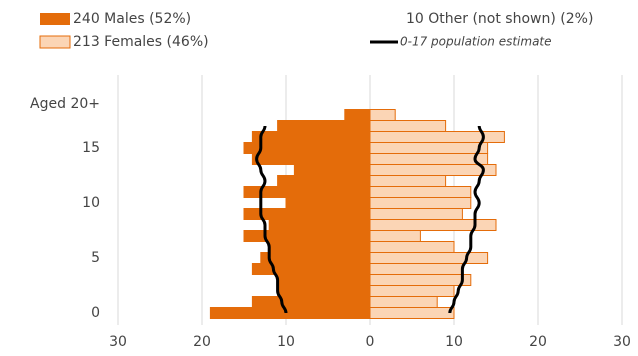 This screenshot has width=638, height=356. What do you see at coordinates (476, 42) in the screenshot?
I see `legend-label: 0-17 population estimate` at bounding box center [476, 42].